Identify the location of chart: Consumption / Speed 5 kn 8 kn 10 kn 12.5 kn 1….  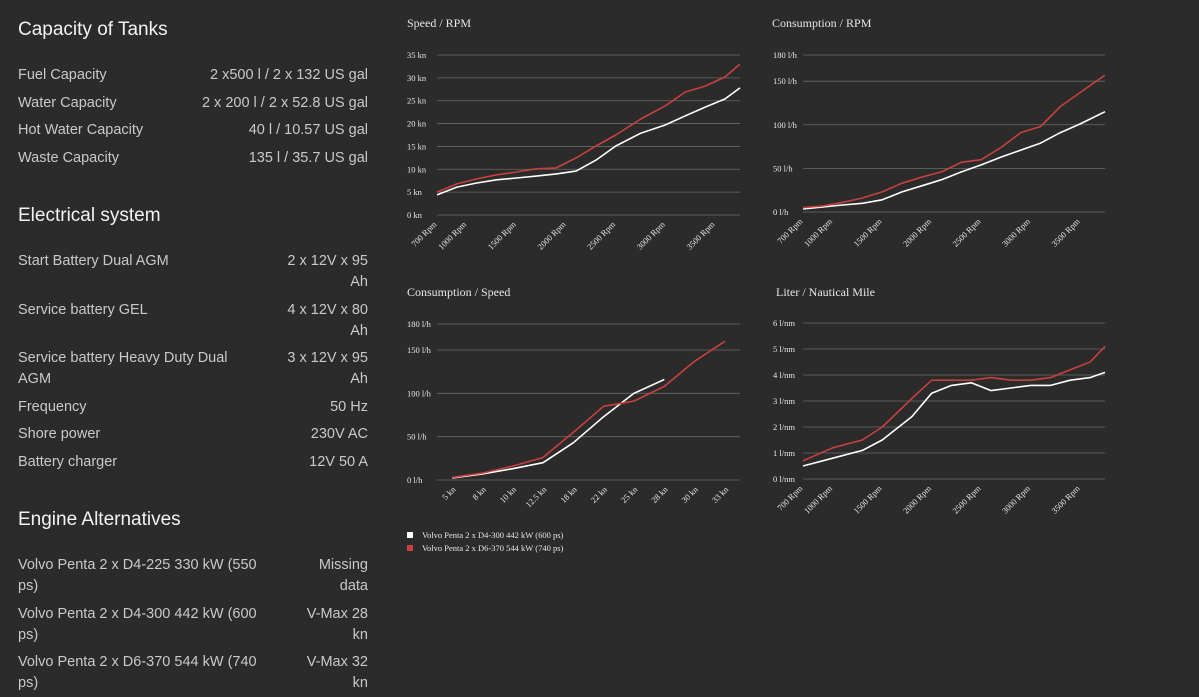
(573, 397).